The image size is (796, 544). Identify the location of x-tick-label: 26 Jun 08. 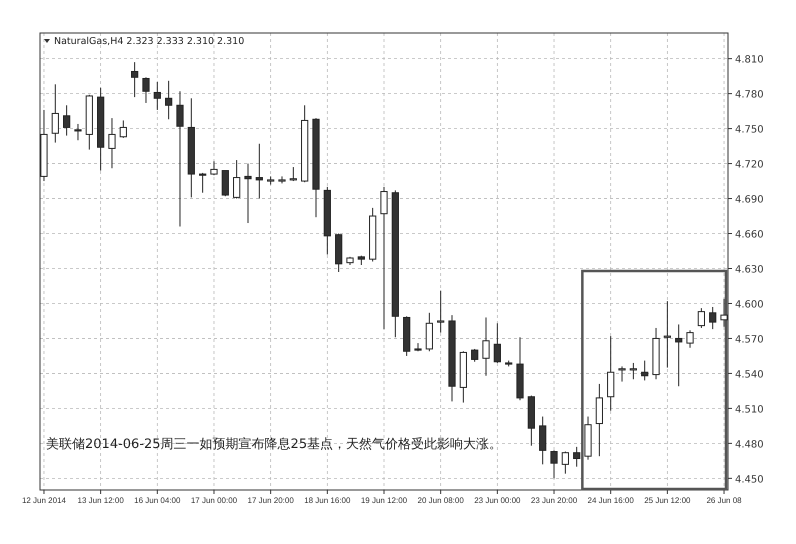
(724, 500).